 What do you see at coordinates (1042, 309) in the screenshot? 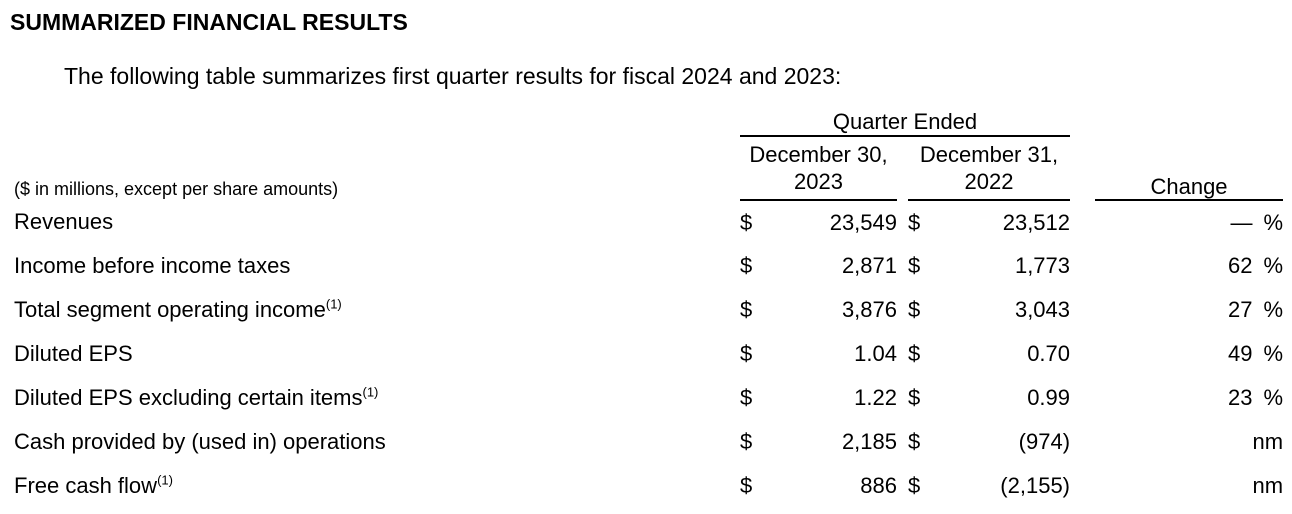
I see `value-dec-31-2022: 3,043` at bounding box center [1042, 309].